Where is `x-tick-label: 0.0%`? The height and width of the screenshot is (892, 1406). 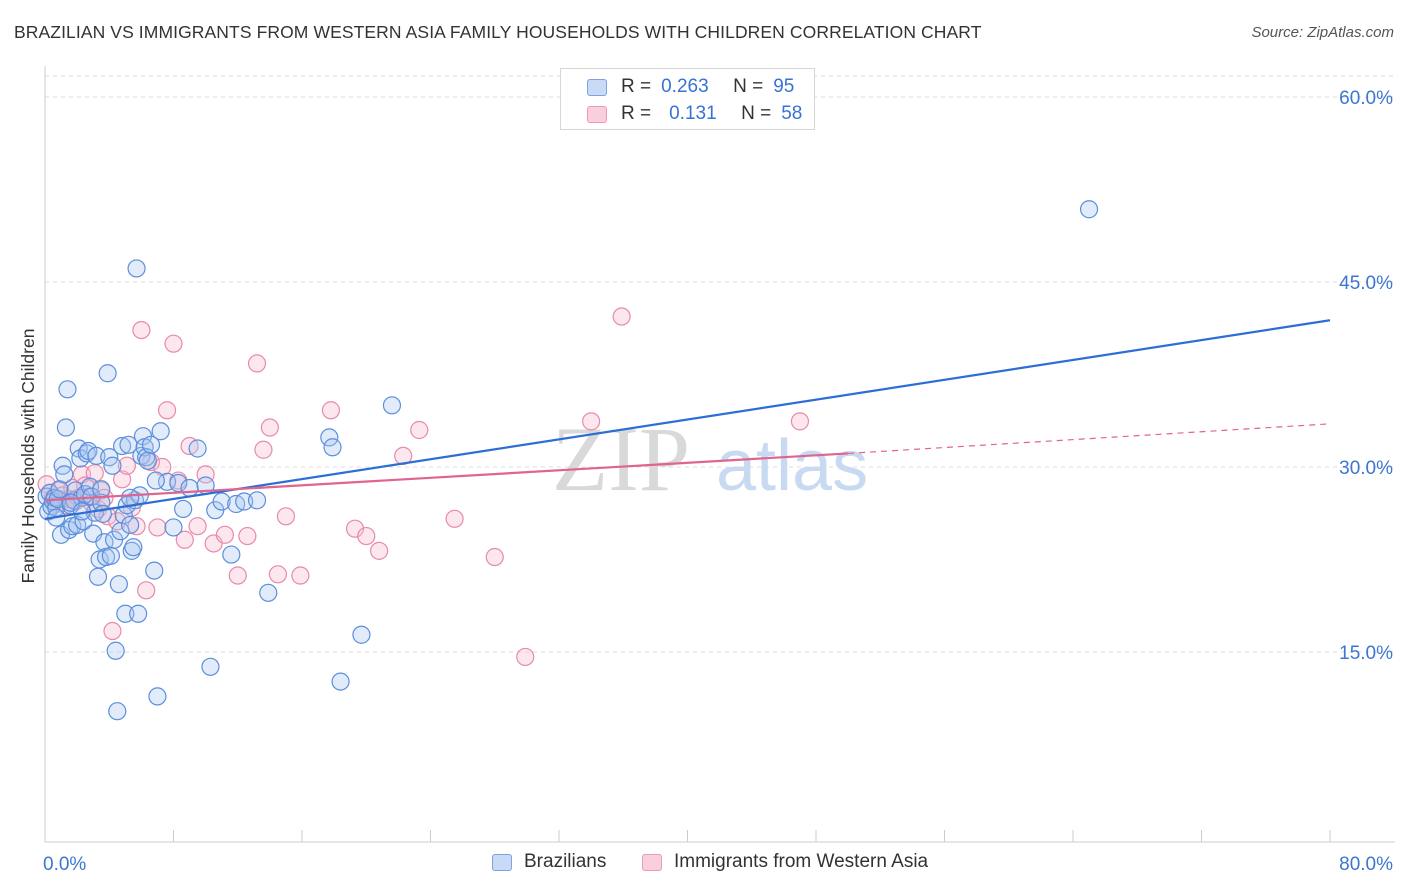
x-tick-label: 0.0% is located at coordinates (64, 864).